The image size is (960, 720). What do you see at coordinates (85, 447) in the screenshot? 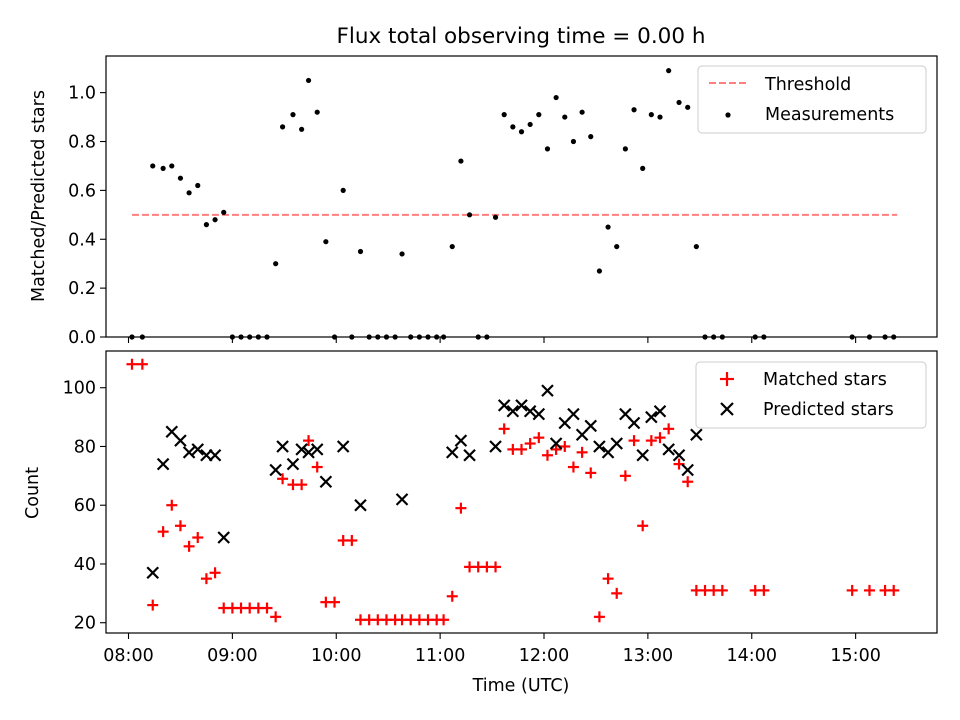
I see `bottom-y-tick-label: 80` at bounding box center [85, 447].